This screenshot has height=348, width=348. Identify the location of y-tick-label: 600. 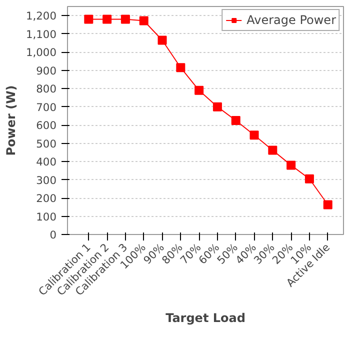
(46, 125).